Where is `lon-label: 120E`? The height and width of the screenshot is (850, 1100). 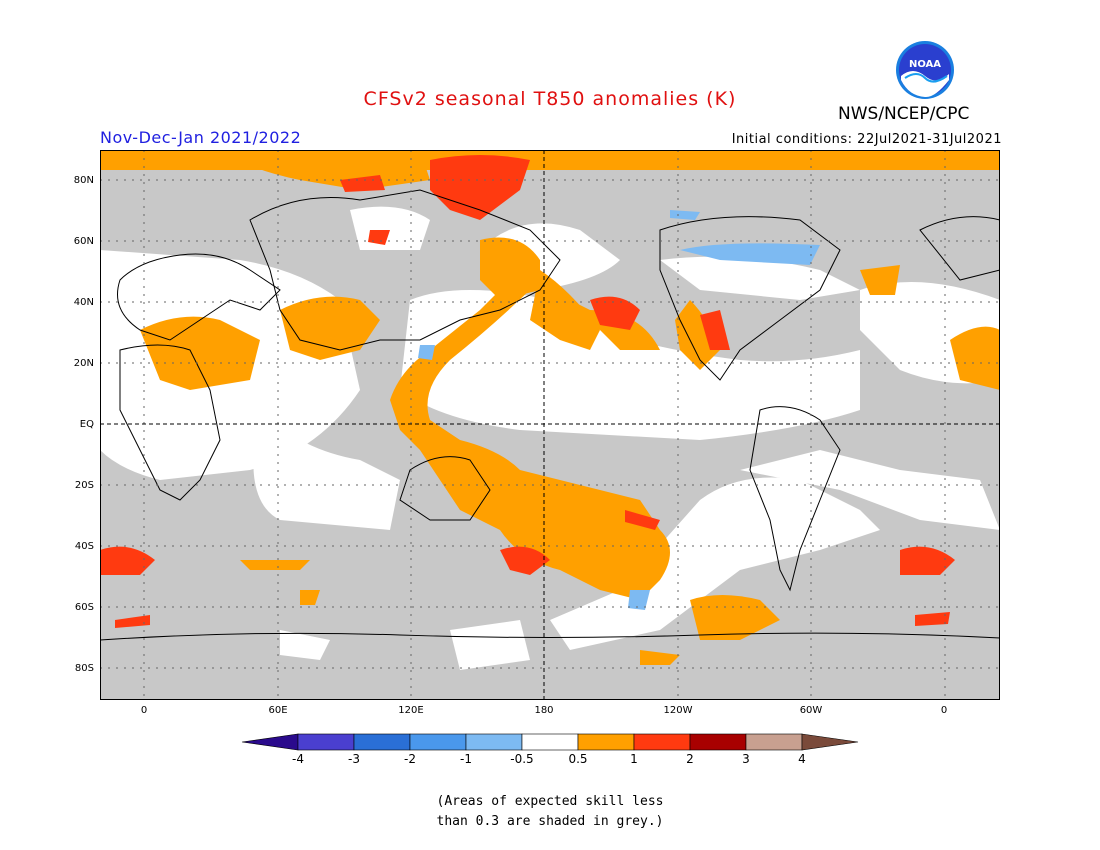 lon-label: 120E is located at coordinates (411, 710).